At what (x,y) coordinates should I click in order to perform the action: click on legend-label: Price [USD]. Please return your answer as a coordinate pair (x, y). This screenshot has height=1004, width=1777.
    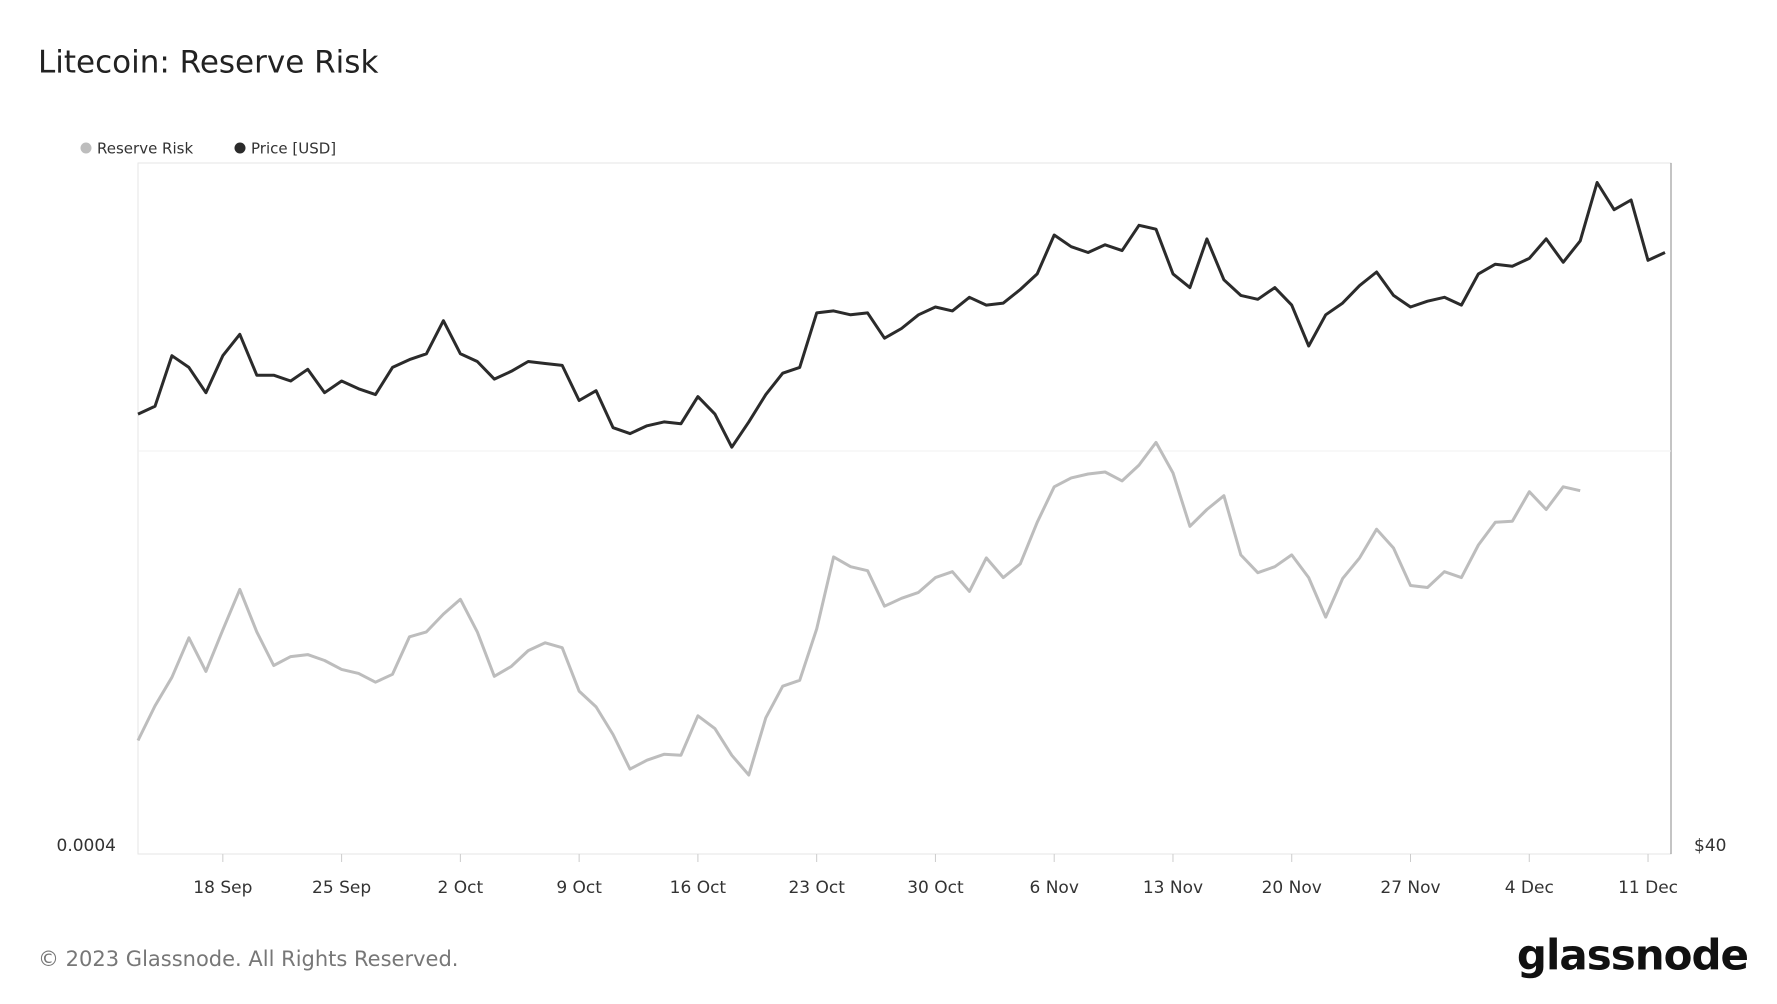
    Looking at the image, I should click on (293, 149).